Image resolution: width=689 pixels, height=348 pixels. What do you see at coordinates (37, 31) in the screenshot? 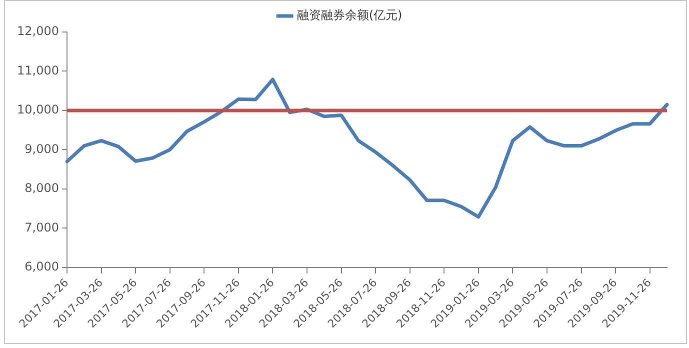
I see `y-tick-label: 12,000` at bounding box center [37, 31].